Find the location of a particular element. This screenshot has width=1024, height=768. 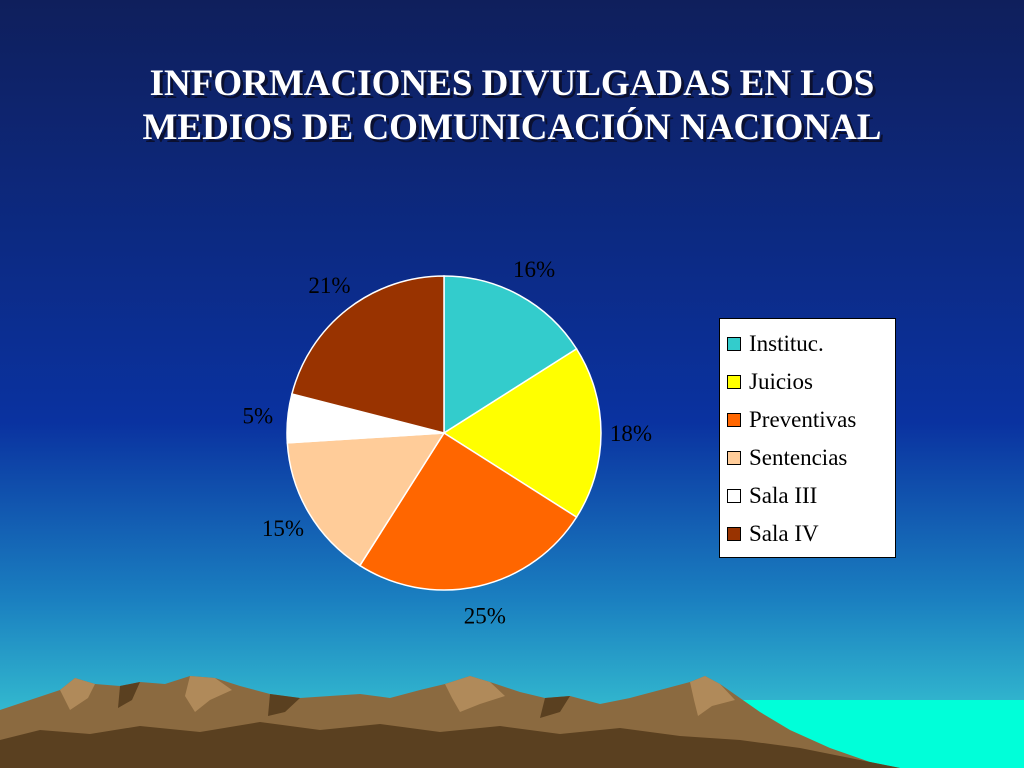

legend-item-sentencias: Sentencias is located at coordinates (807, 458).